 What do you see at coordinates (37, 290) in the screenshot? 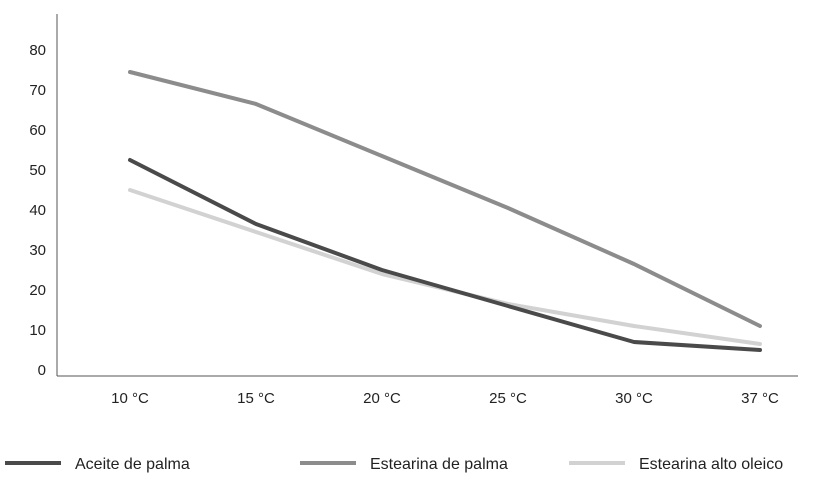
I see `y-tick-label: 20` at bounding box center [37, 290].